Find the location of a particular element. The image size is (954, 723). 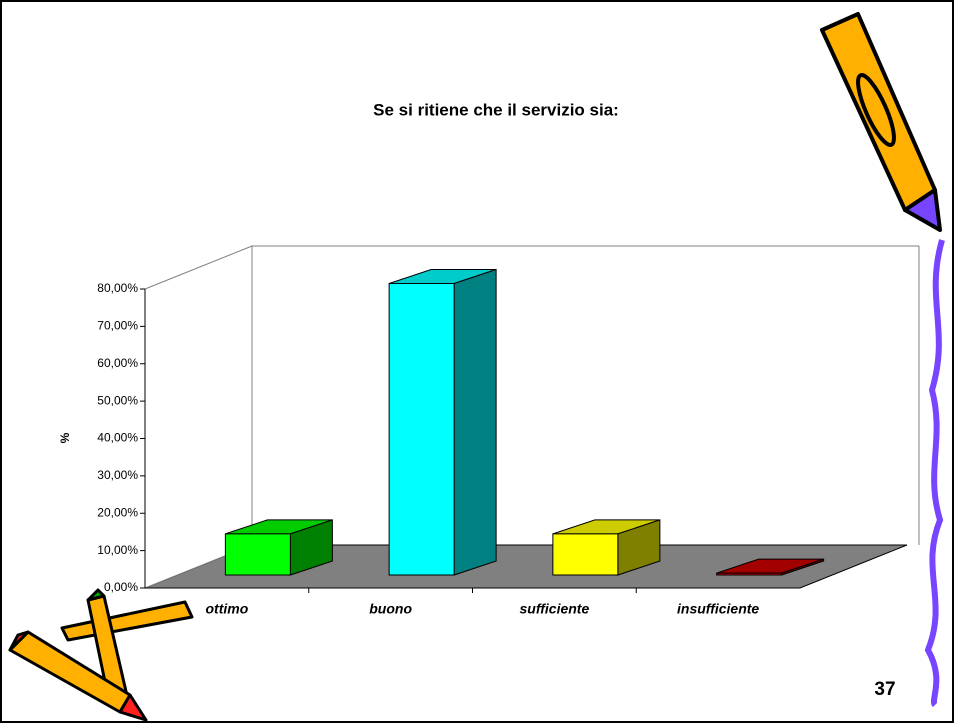

x-tick-label: ottimo is located at coordinates (226, 609).